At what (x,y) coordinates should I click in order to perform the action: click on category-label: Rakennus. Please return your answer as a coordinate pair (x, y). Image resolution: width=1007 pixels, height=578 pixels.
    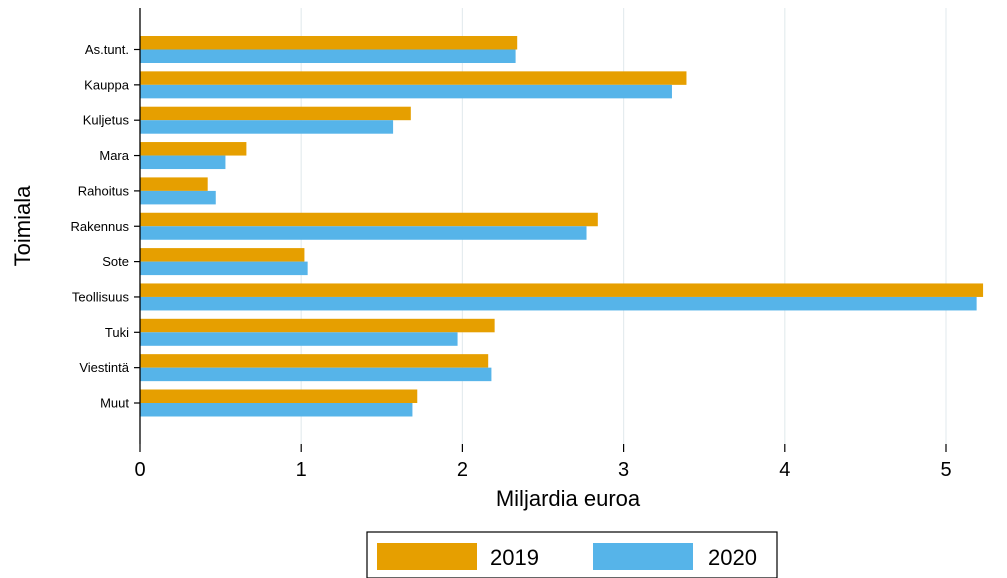
    Looking at the image, I should click on (99, 226).